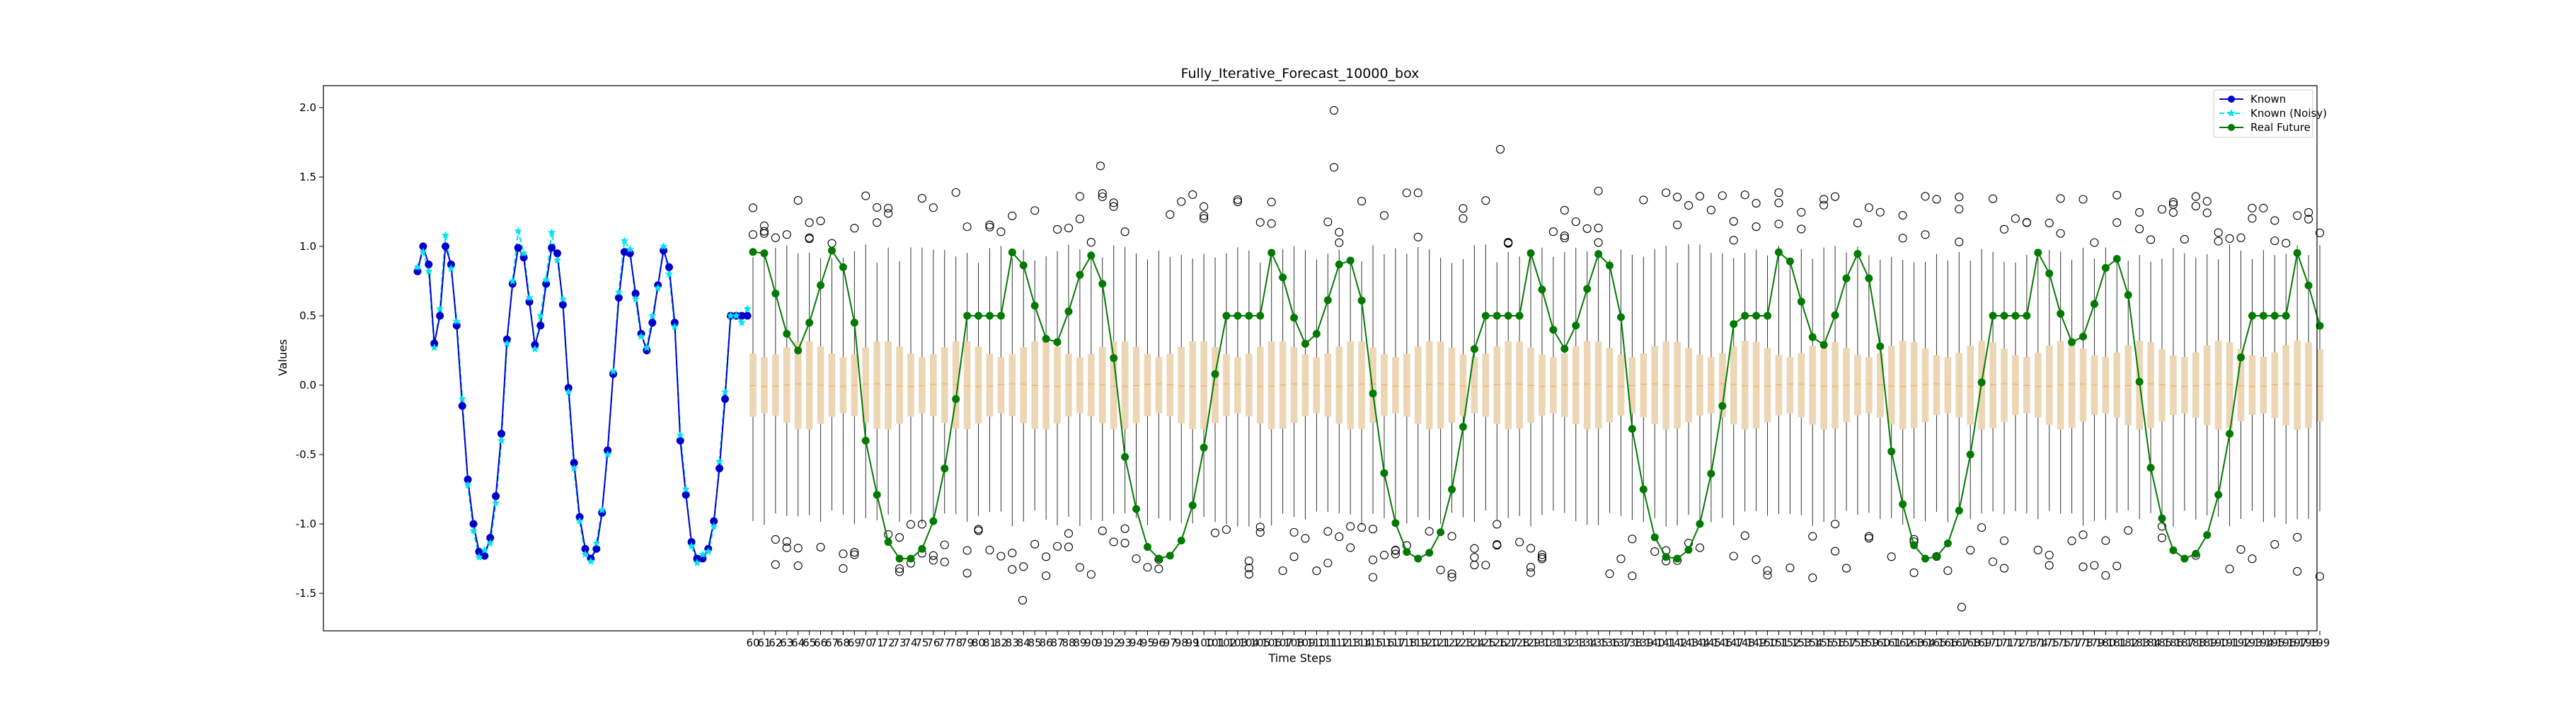  Describe the element at coordinates (1475, 642) in the screenshot. I see `x-tick-label: 124` at that location.